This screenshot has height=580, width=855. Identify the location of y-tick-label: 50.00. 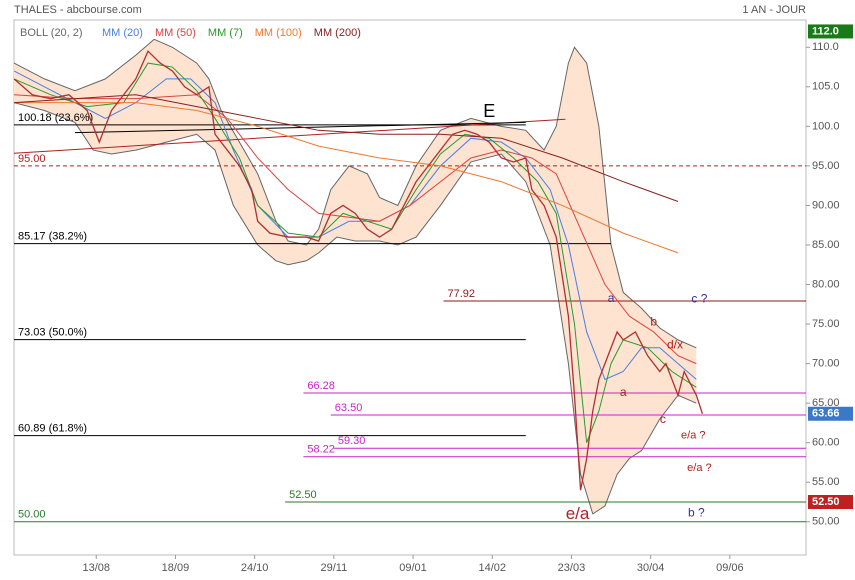
(826, 522).